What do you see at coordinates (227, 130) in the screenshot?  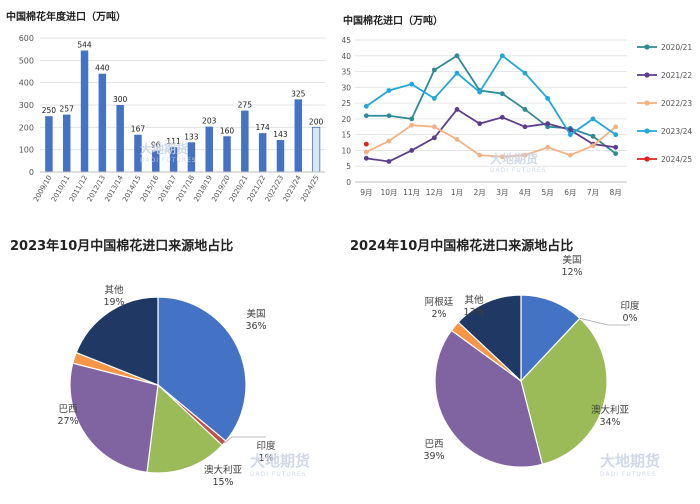 I see `bar-data-label: 160` at bounding box center [227, 130].